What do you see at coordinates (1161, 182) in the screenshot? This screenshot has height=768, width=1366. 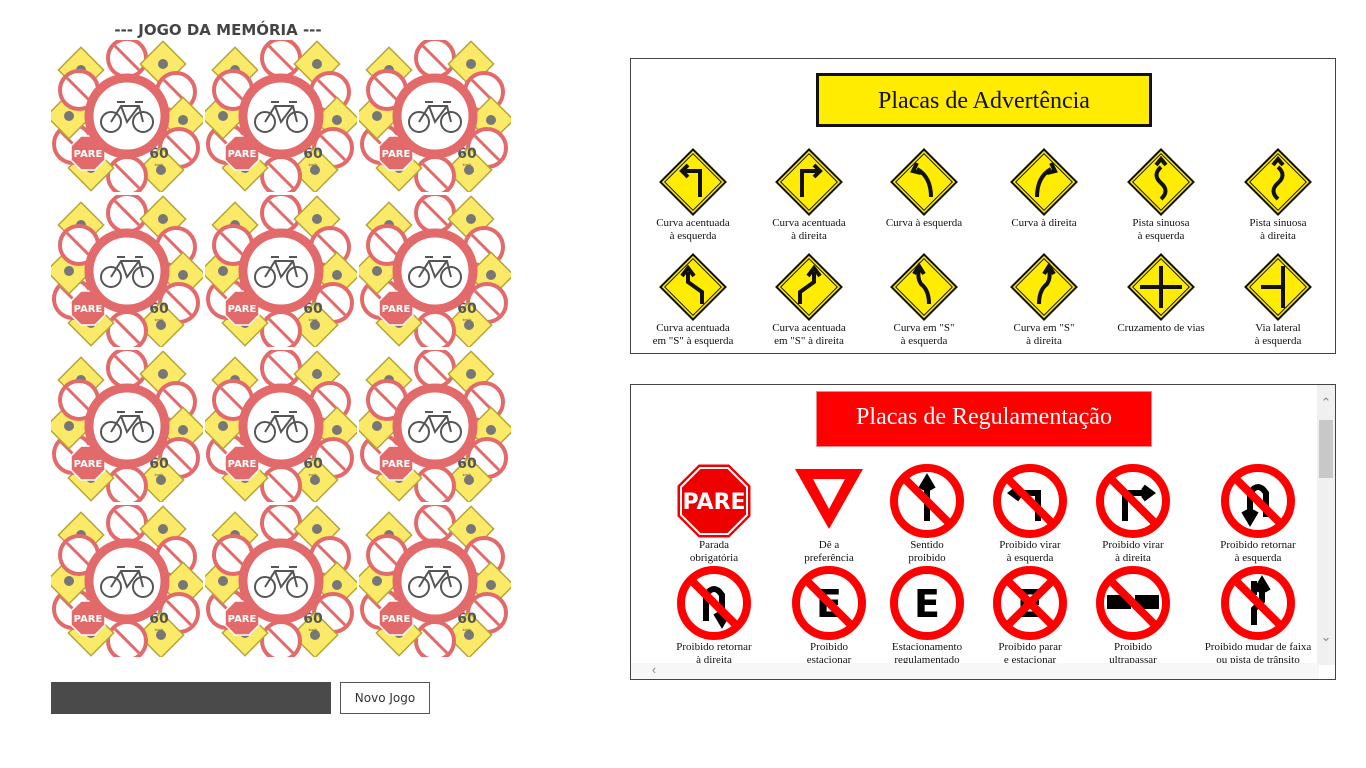 I see `winding-left-icon` at bounding box center [1161, 182].